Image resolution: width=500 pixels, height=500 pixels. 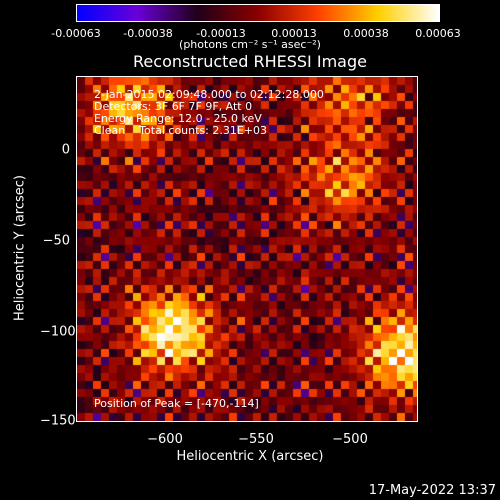 I want to click on colorbar-tick: -0.00038, so click(x=148, y=33).